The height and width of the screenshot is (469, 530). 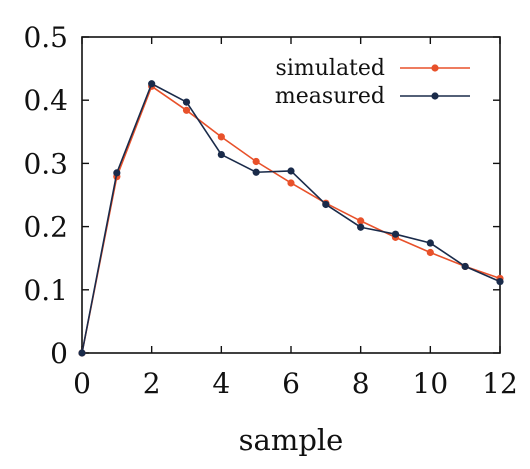 I want to click on legend: simulated measured, so click(x=372, y=82).